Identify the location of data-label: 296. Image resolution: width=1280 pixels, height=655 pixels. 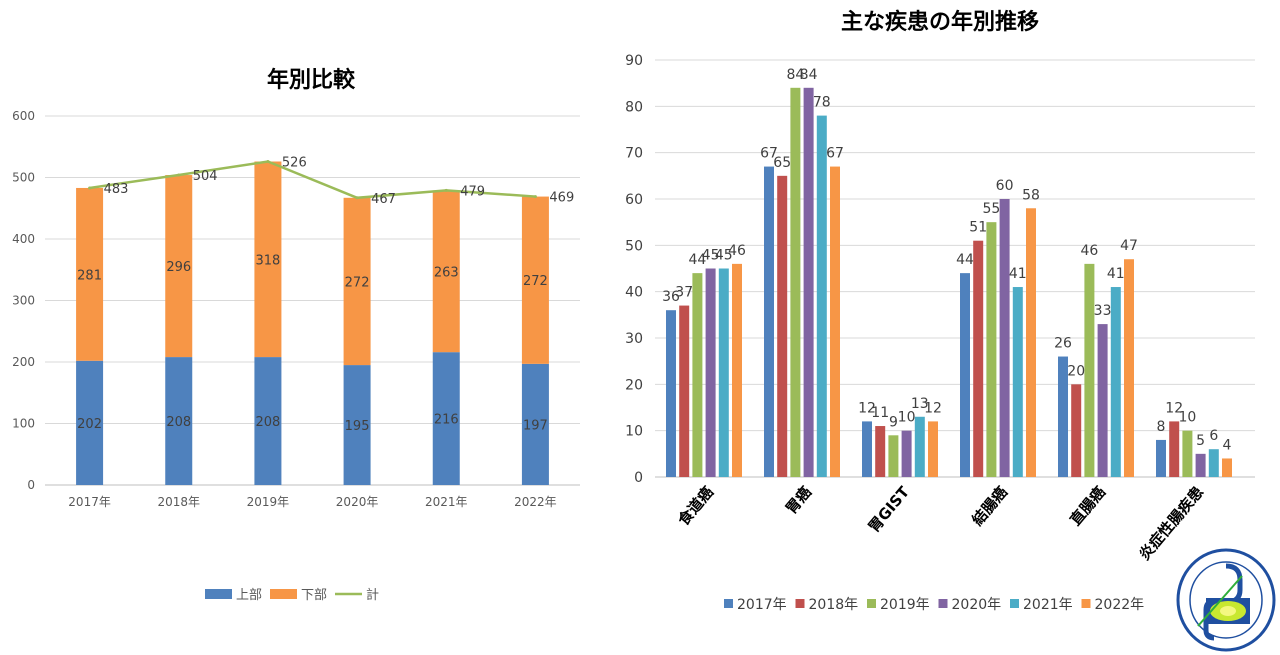
(178, 267).